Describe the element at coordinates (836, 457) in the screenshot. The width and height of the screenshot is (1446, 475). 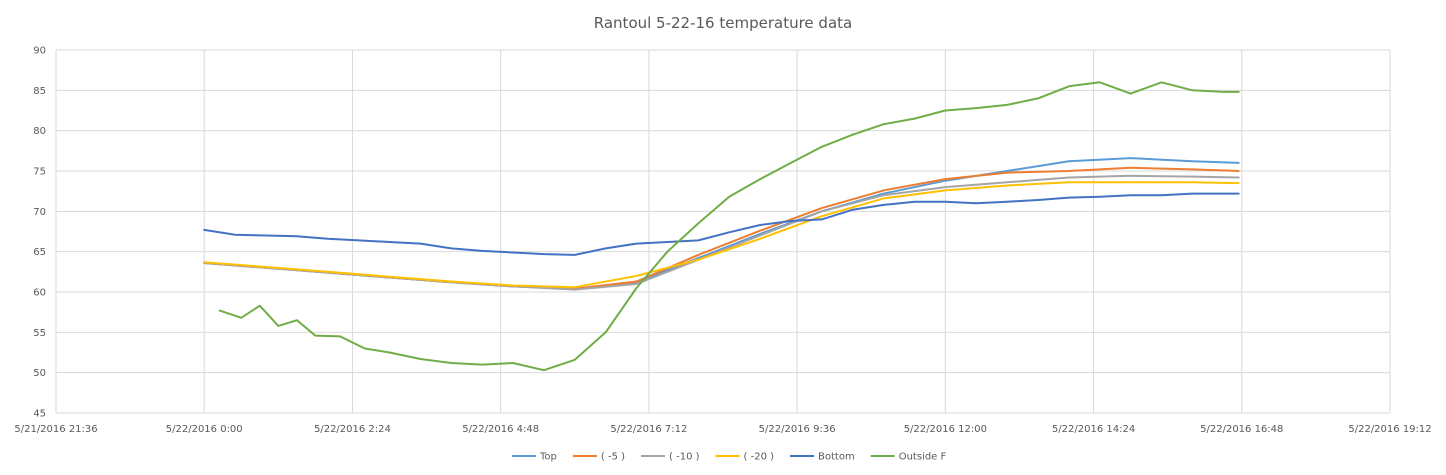
I see `legend-label: Bottom` at that location.